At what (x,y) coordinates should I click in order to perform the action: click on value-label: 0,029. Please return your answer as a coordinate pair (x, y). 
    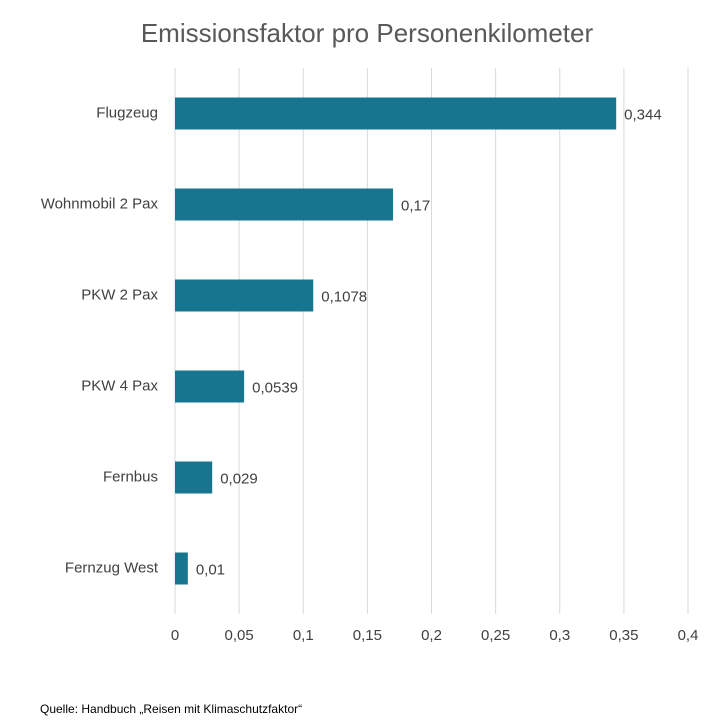
    Looking at the image, I should click on (239, 478).